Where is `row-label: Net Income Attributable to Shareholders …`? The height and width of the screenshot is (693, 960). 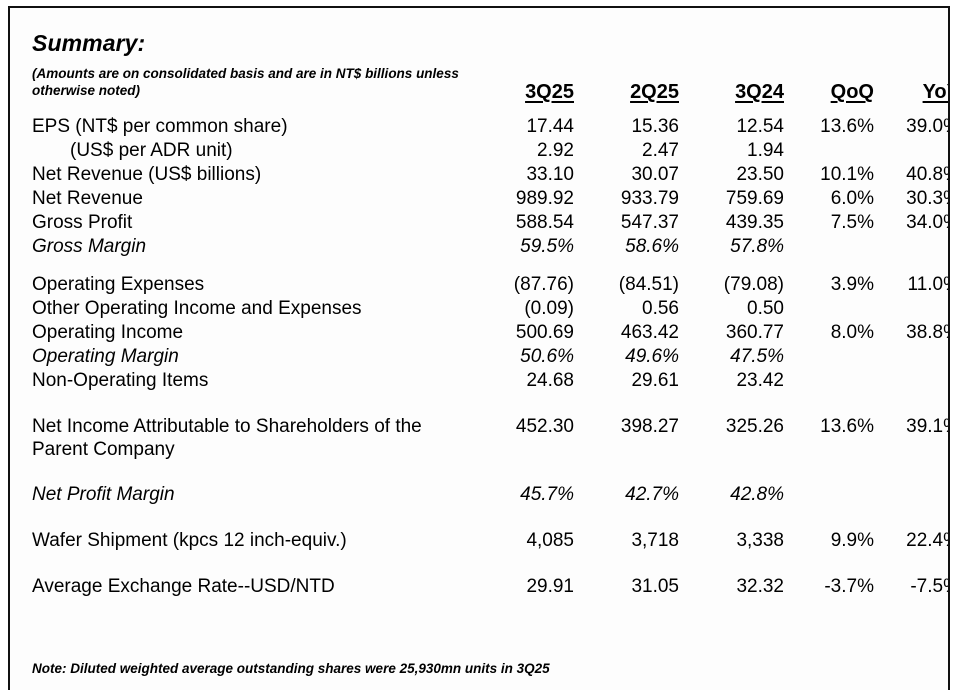
row-label: Net Income Attributable to Shareholders … is located at coordinates (227, 438).